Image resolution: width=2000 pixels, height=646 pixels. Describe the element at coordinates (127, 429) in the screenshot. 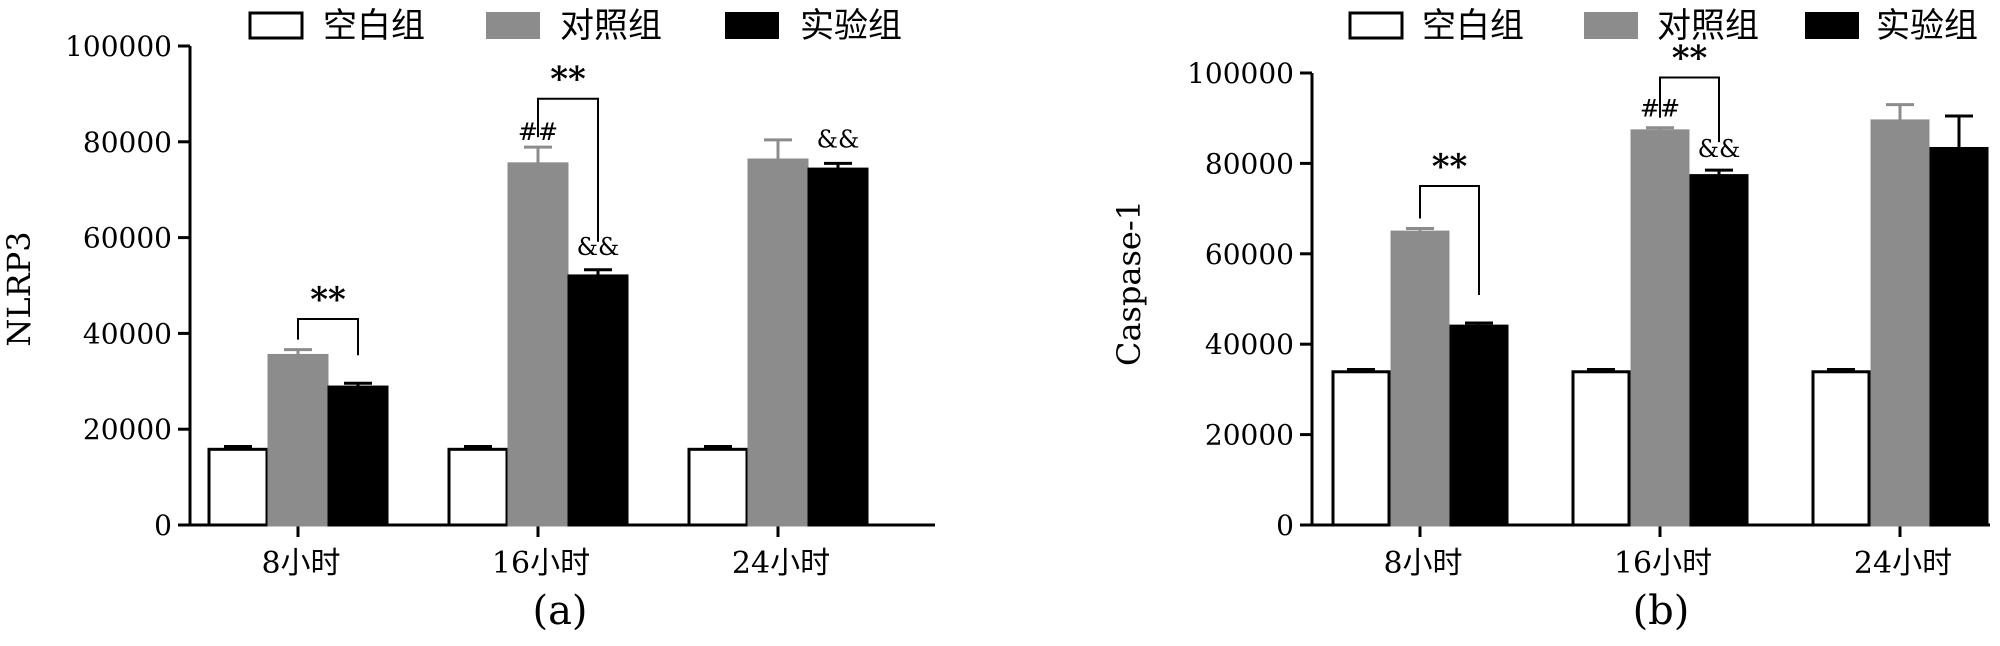

I see `panel-a-ytick-label: 20000` at that location.